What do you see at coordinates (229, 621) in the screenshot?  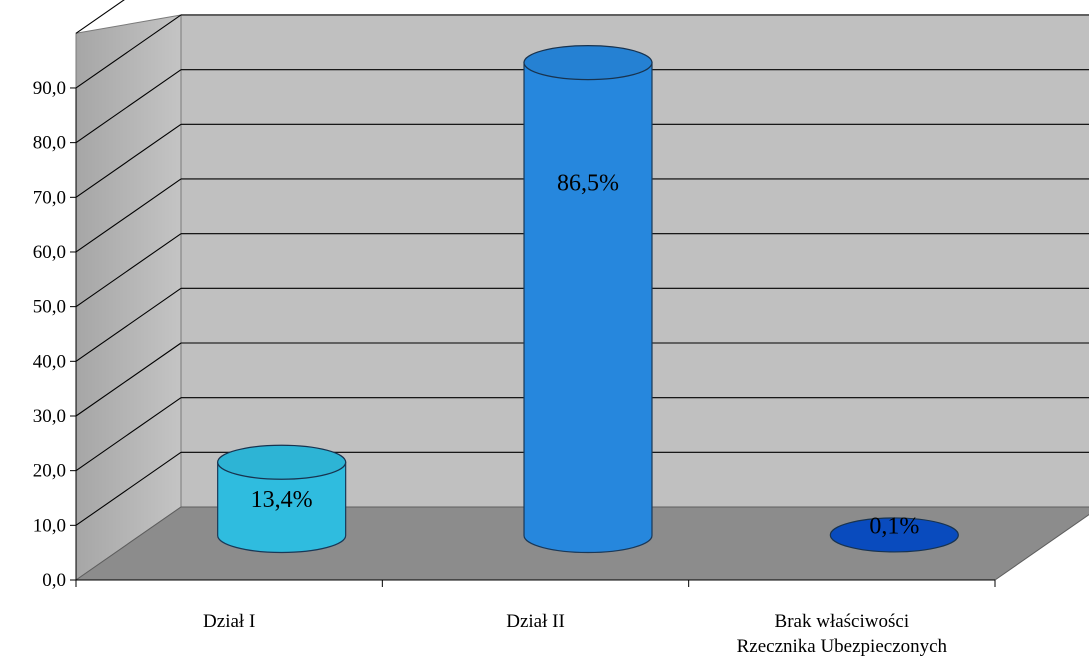 I see `category-label: Dział I` at bounding box center [229, 621].